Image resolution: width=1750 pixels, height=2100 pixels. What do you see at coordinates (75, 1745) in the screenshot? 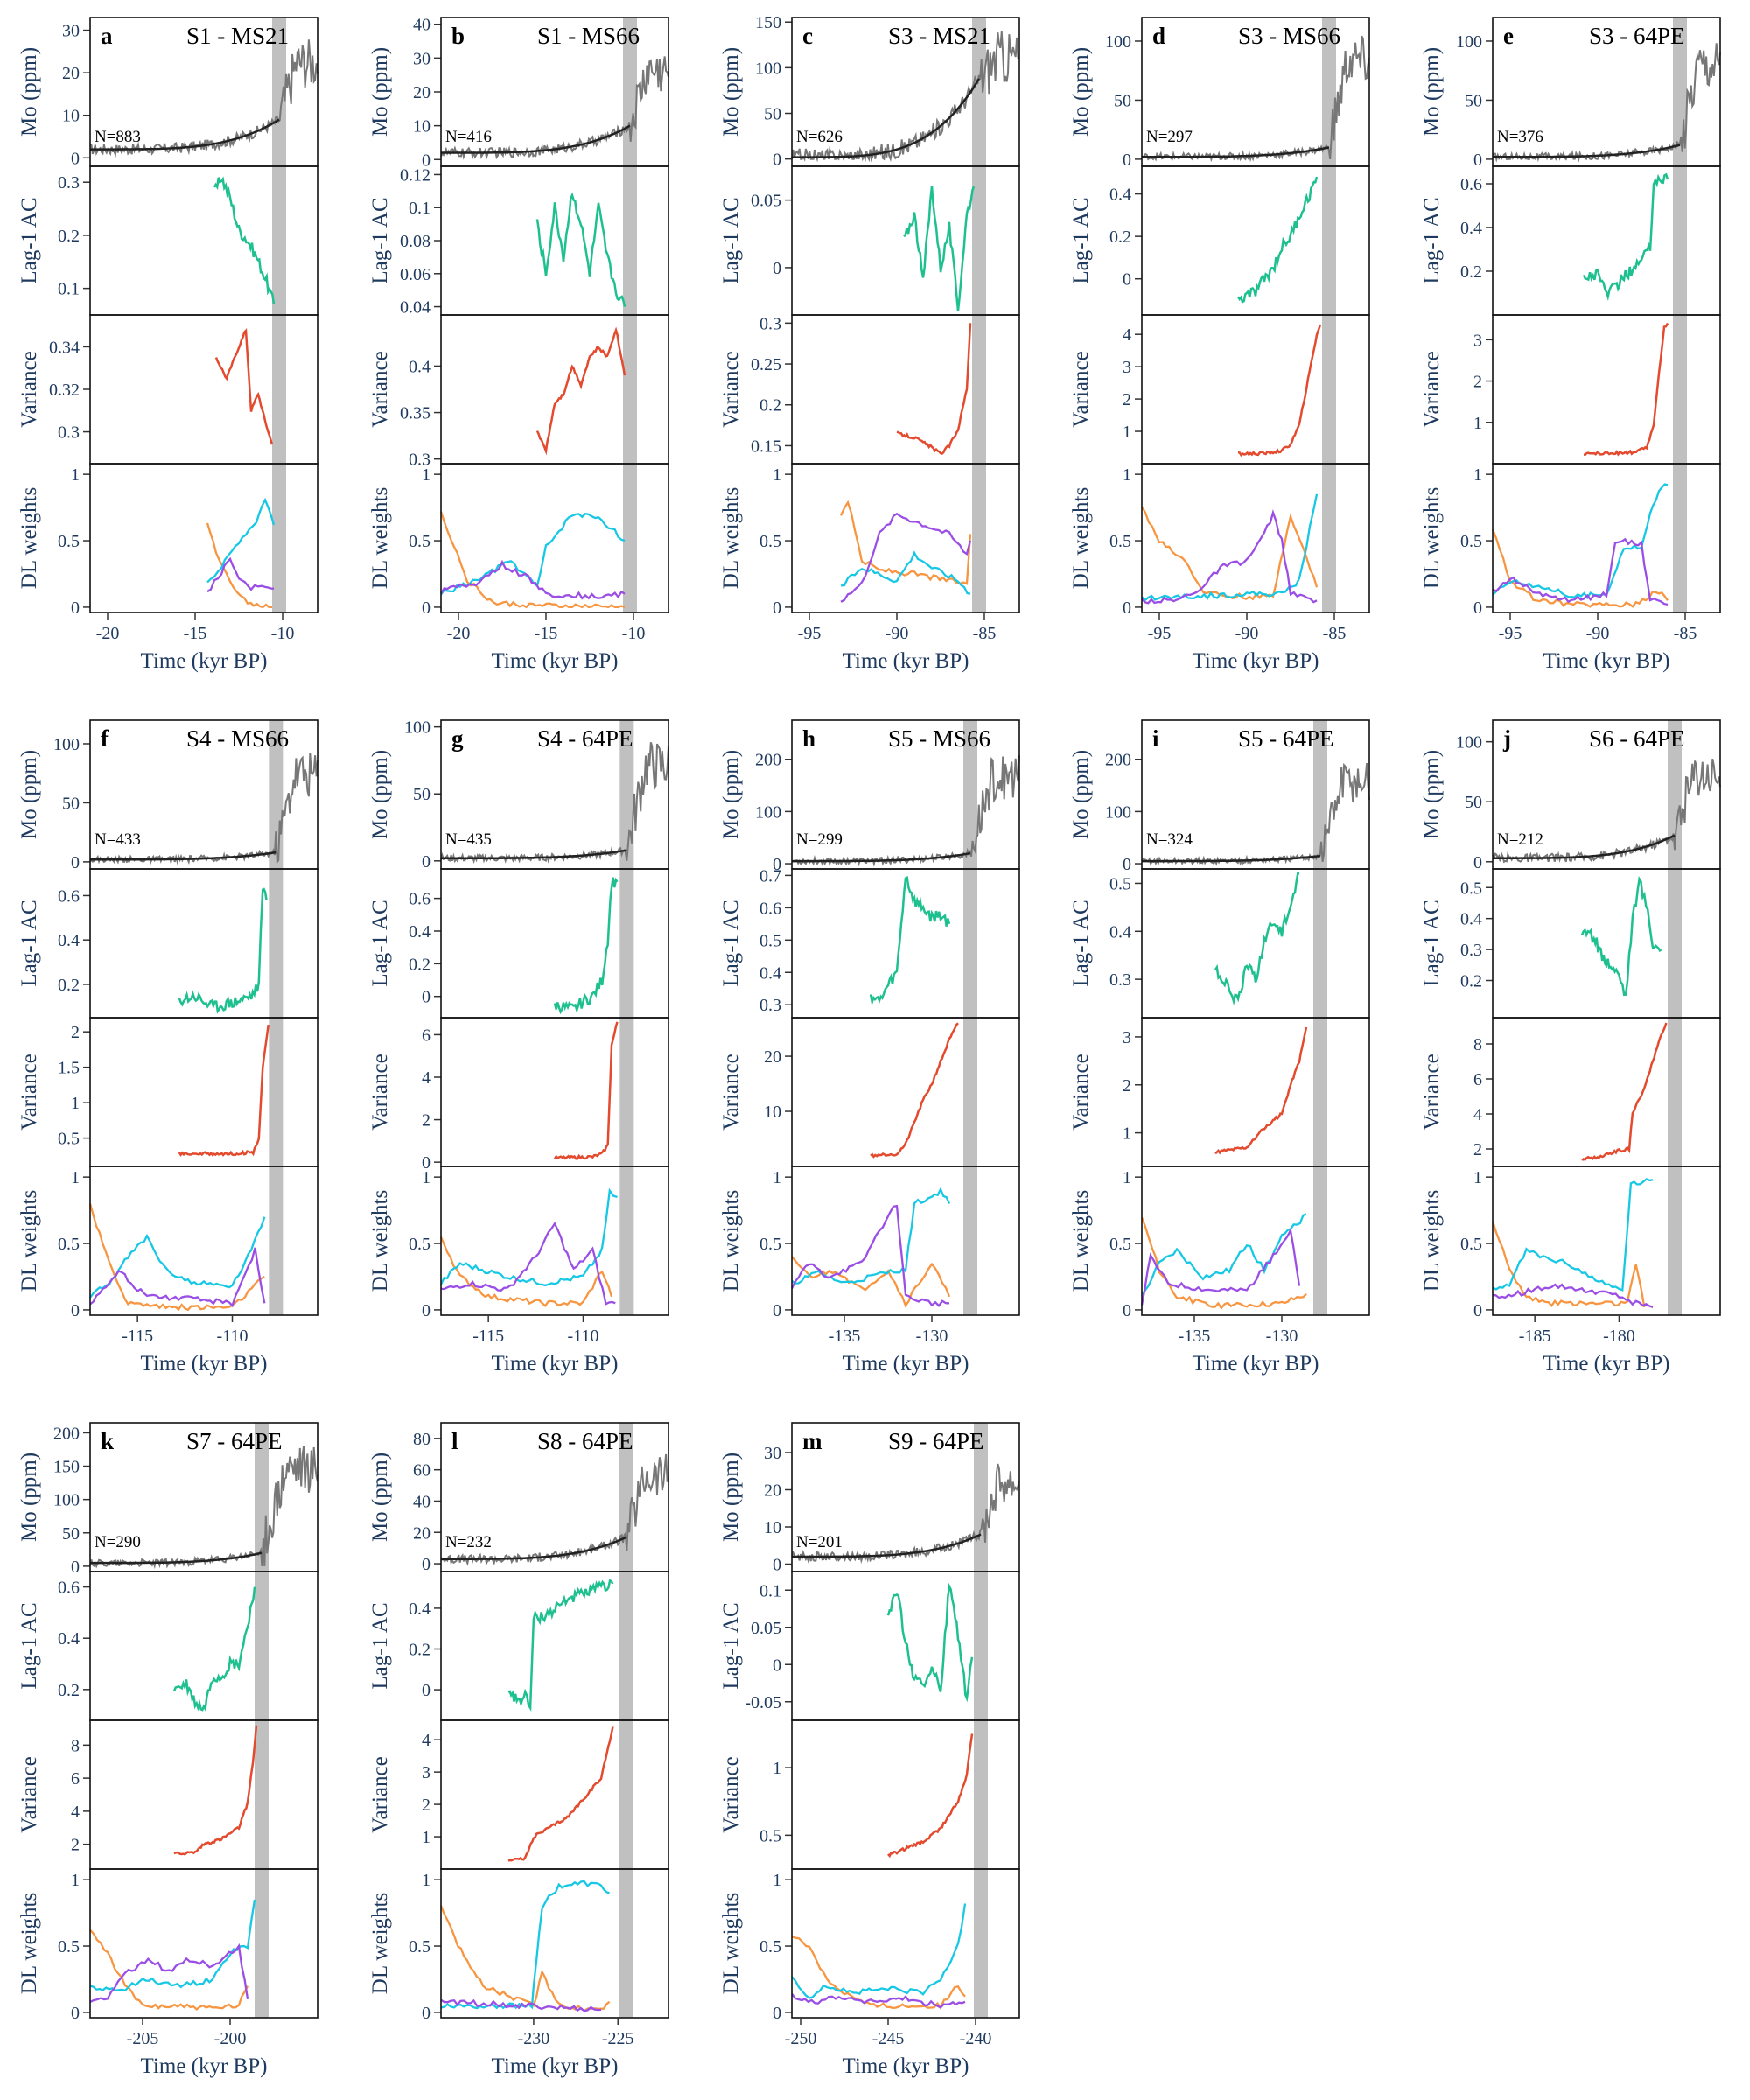
I see `y-tick-label: 8` at bounding box center [75, 1745].